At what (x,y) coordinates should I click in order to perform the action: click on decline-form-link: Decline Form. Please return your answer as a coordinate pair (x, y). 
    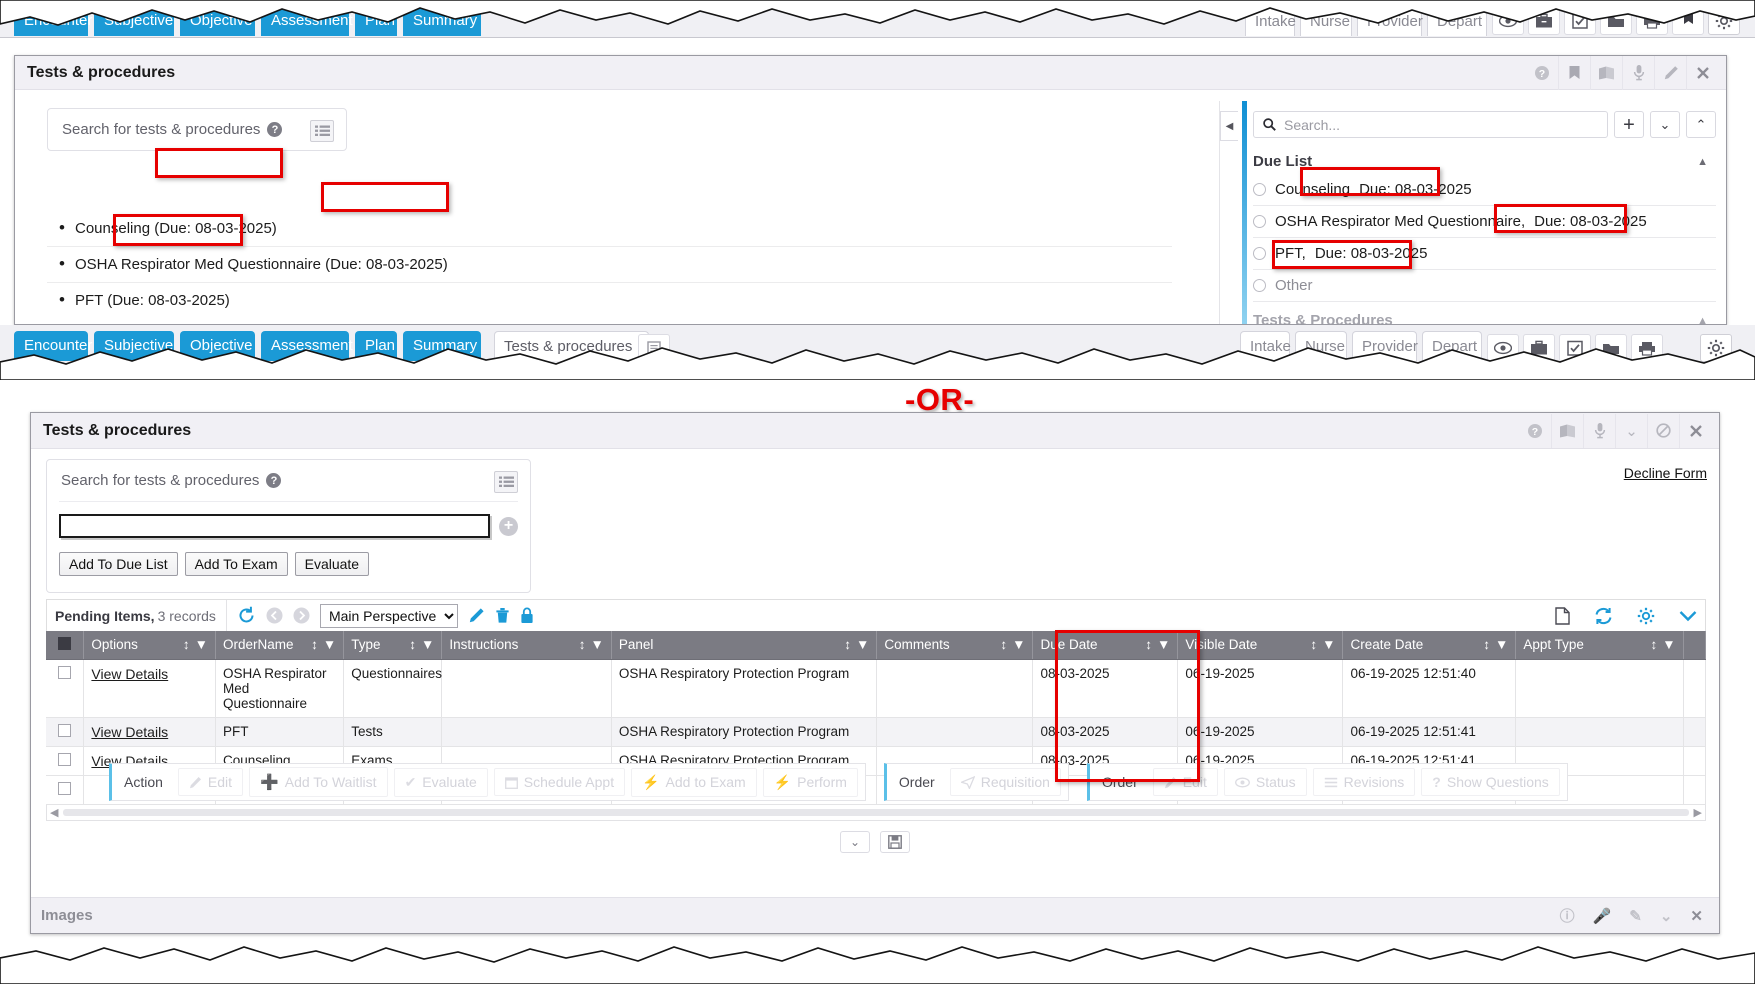
    Looking at the image, I should click on (1665, 473).